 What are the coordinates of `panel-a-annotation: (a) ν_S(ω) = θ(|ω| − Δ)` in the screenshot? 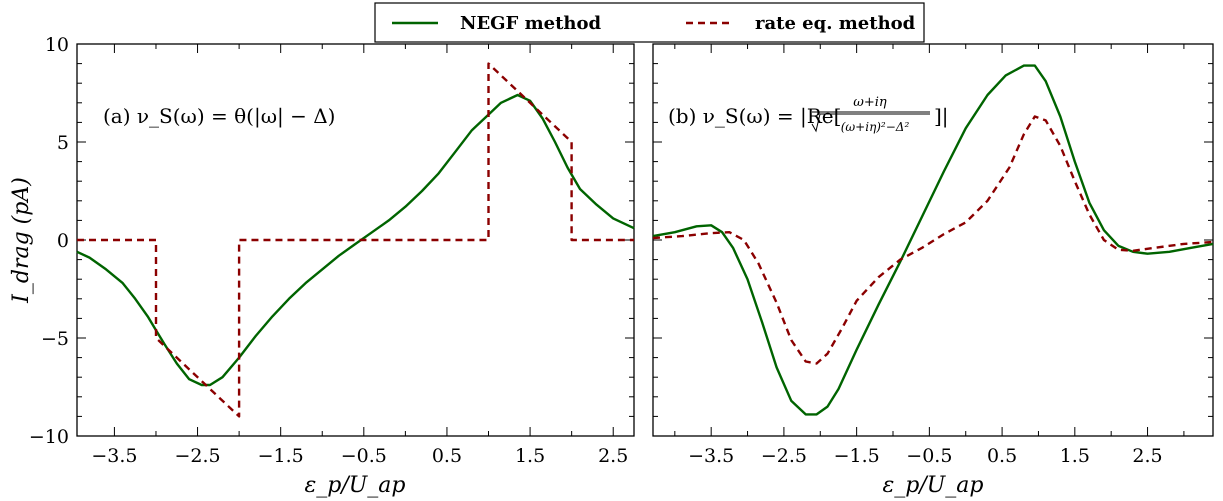 It's located at (219, 116).